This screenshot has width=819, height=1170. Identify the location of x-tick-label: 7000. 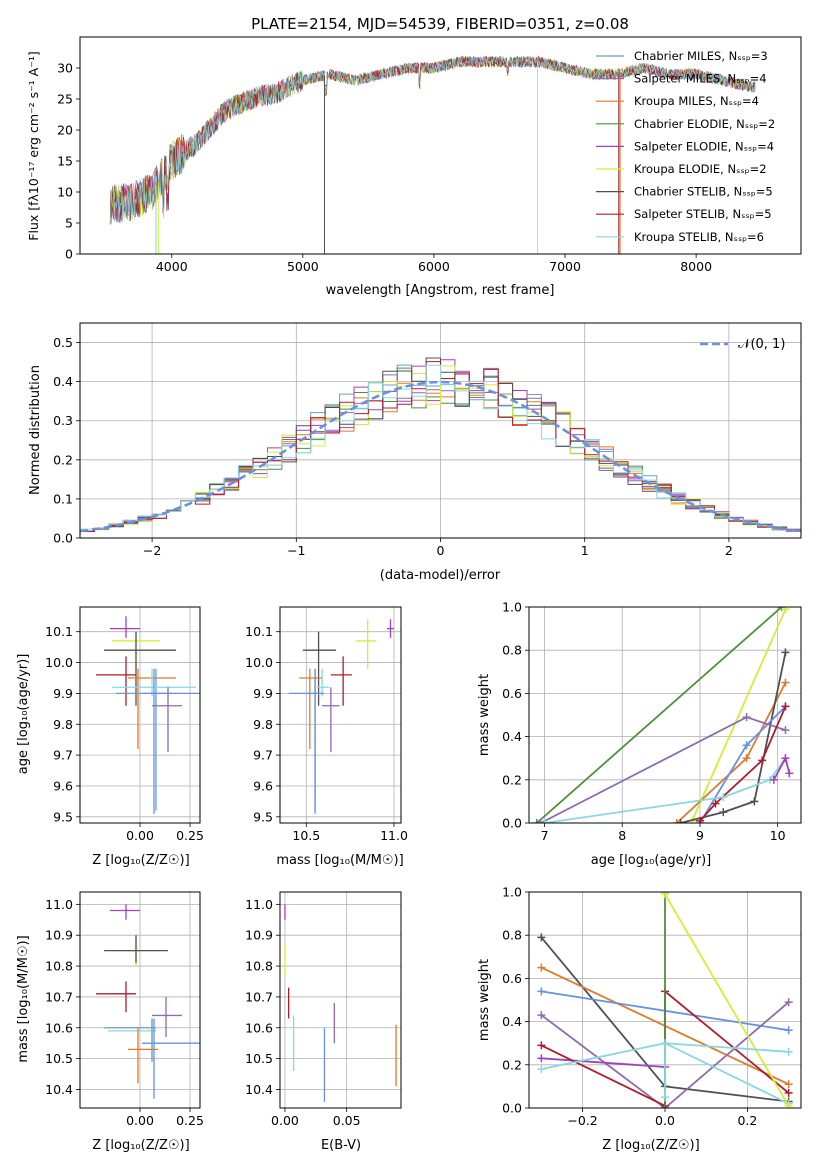
(565, 266).